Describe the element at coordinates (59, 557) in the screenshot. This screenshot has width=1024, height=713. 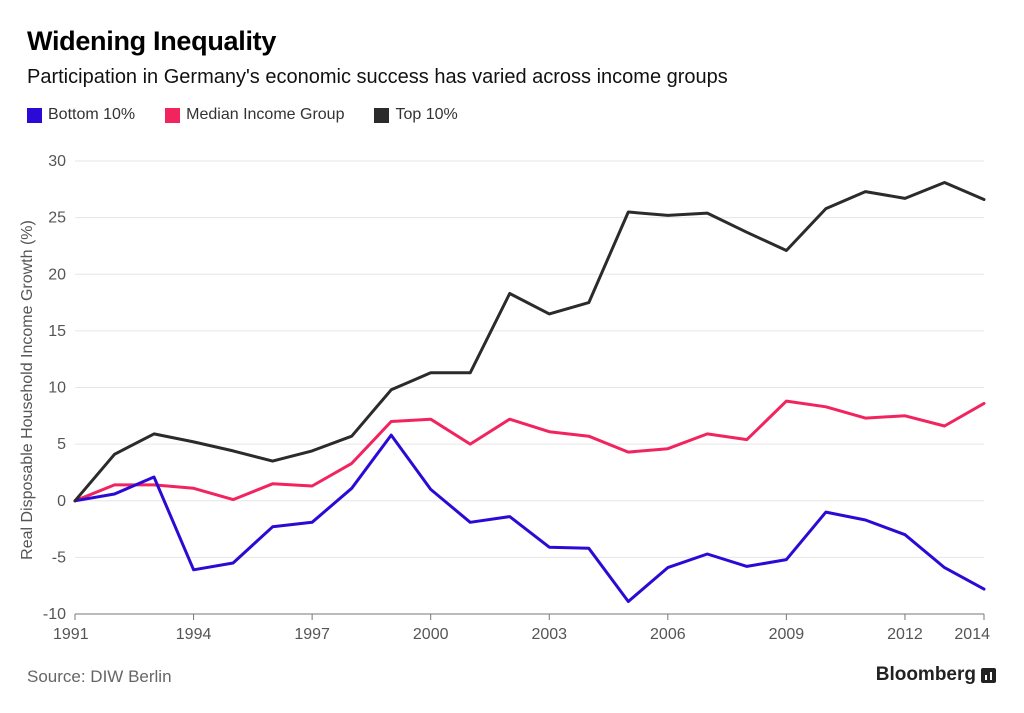
I see `y-tick-label: -5` at that location.